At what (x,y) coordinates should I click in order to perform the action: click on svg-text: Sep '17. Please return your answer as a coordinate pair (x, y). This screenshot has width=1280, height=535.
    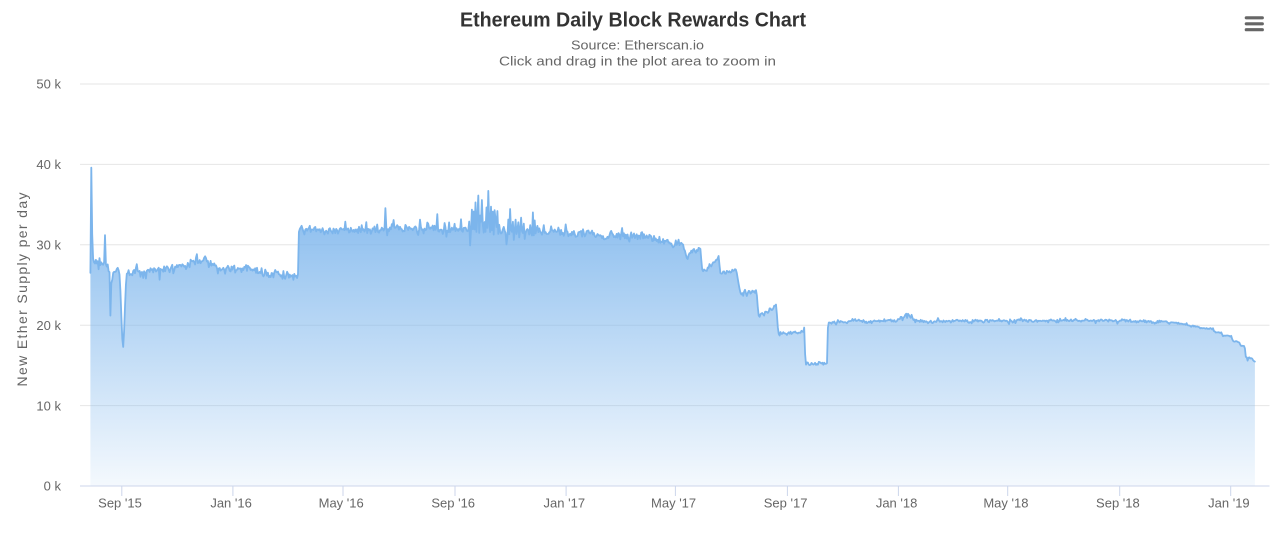
    Looking at the image, I should click on (786, 503).